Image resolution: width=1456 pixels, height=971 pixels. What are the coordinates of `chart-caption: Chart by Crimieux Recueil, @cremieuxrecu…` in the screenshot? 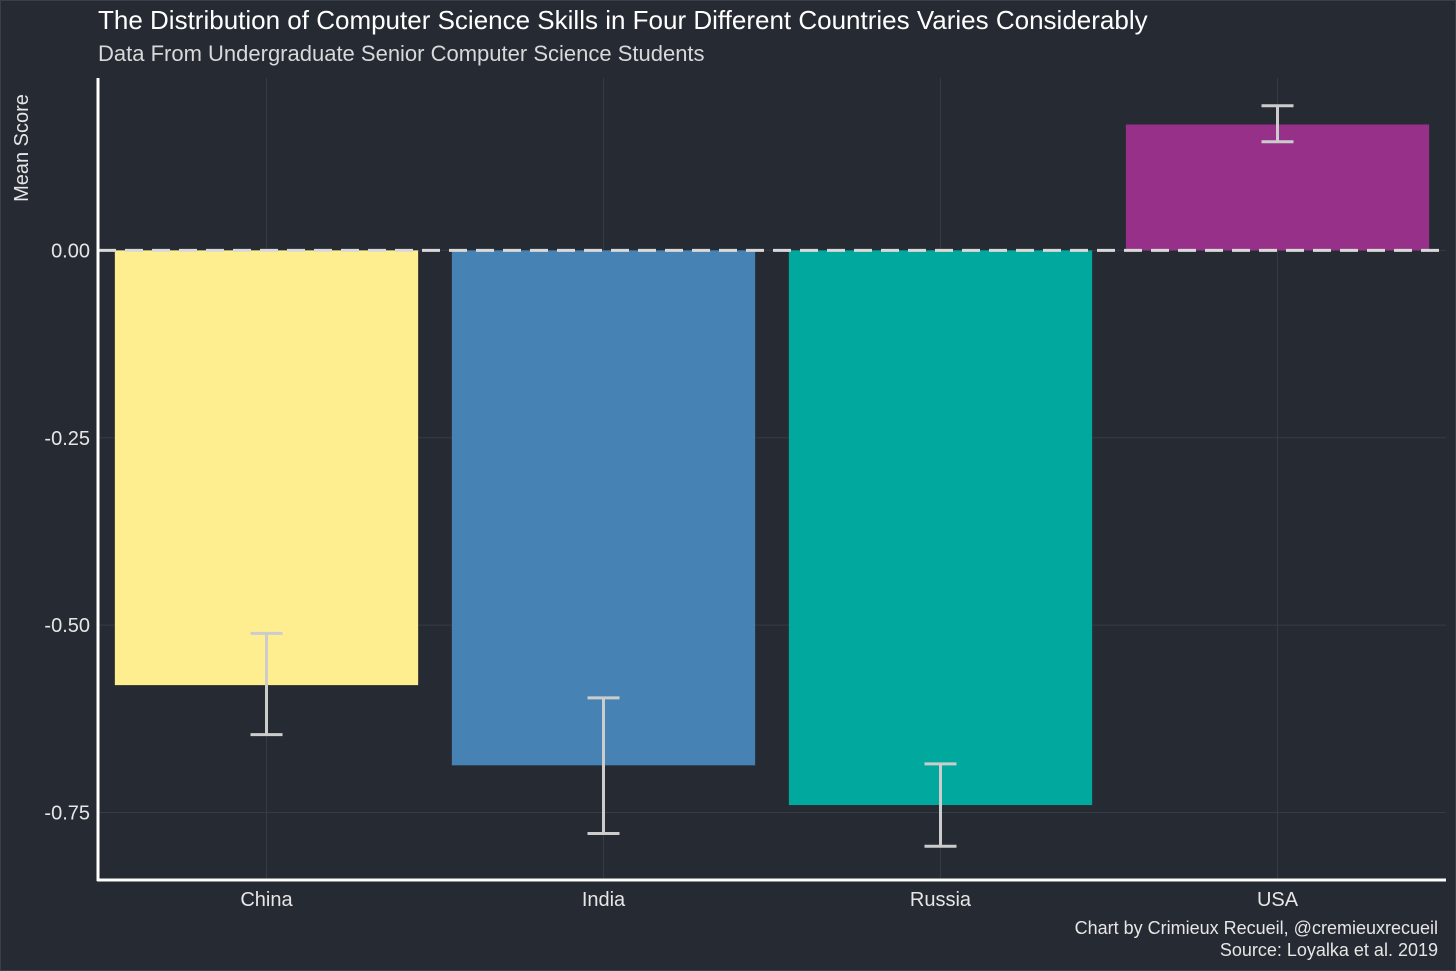 It's located at (1256, 939).